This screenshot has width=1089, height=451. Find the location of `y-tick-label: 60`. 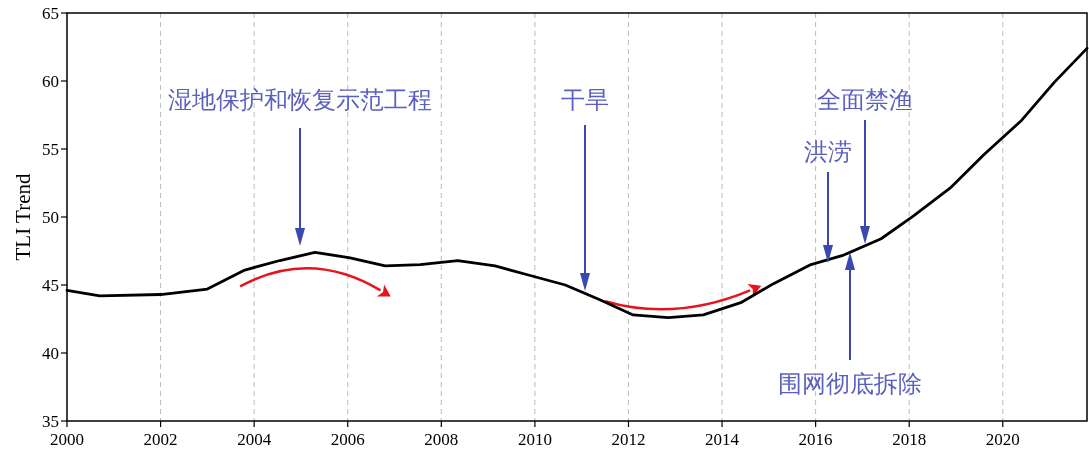

y-tick-label: 60 is located at coordinates (50, 81).